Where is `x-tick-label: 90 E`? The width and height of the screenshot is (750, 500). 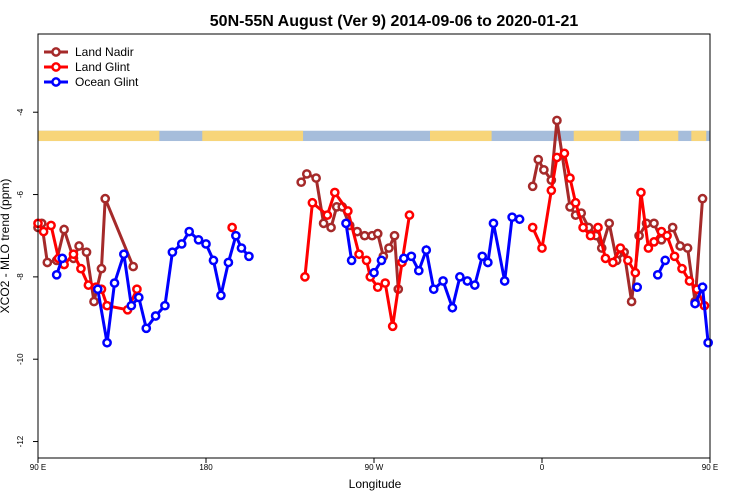 x-tick-label: 90 E is located at coordinates (710, 467).